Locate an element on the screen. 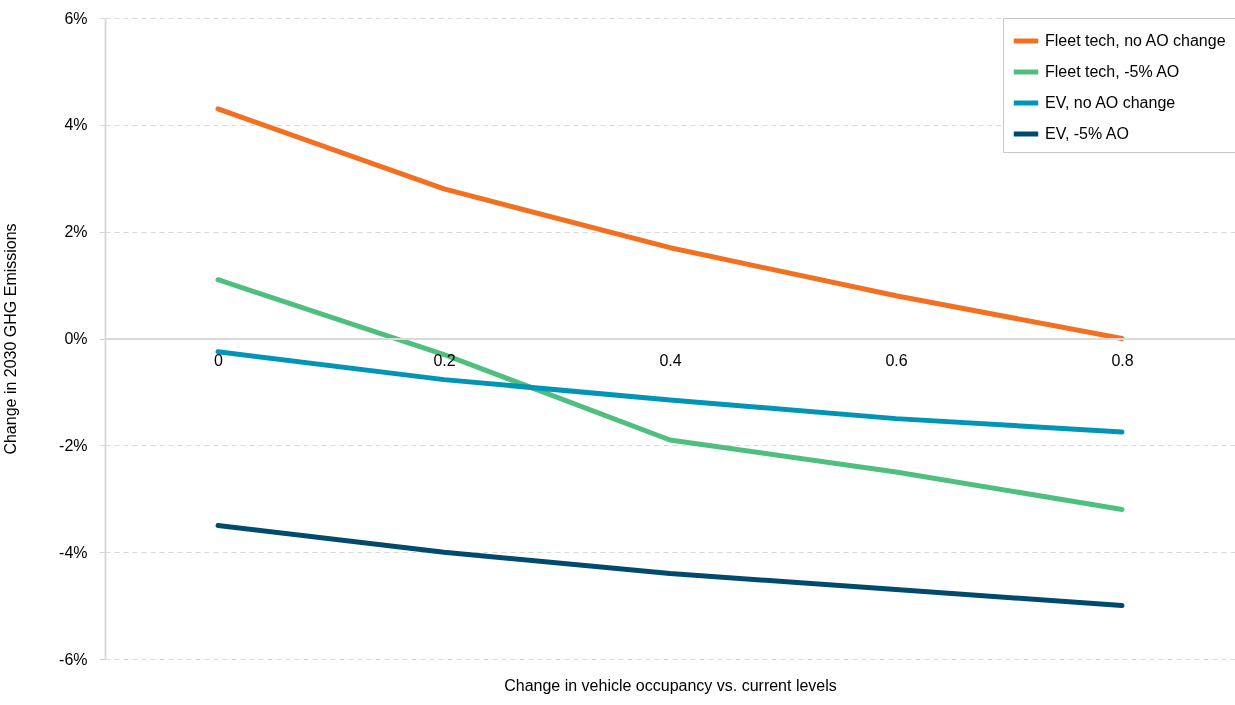 This screenshot has width=1235, height=705. x-tick-label: 0 is located at coordinates (219, 360).